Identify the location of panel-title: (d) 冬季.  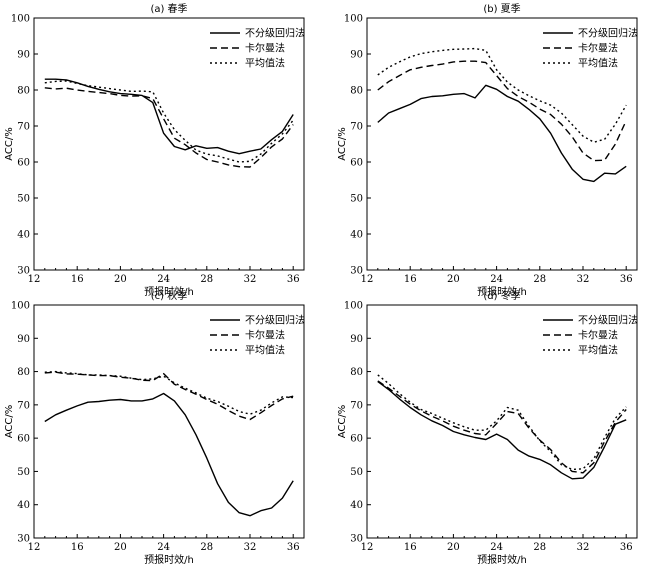
(501, 295).